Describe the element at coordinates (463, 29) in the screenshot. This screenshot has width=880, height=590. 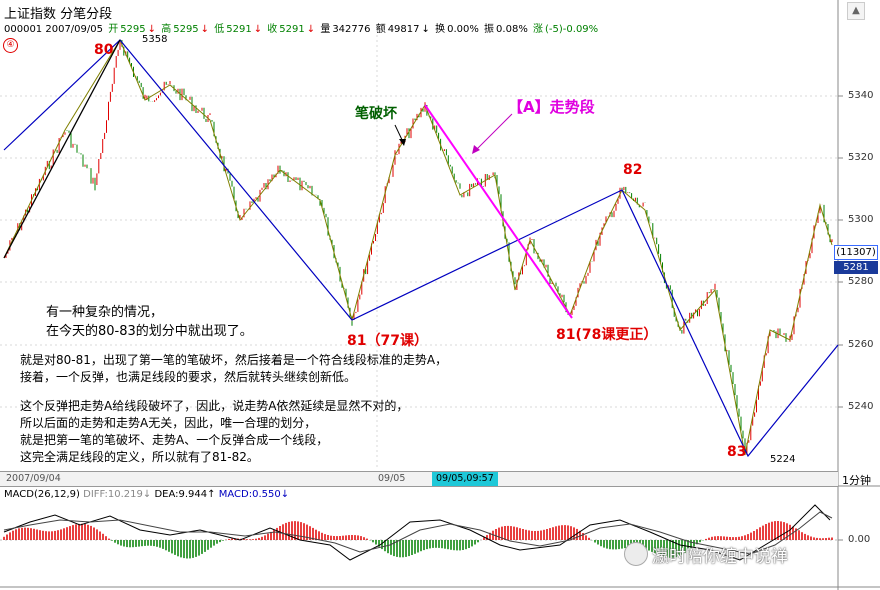
I see `quote-turnover: 0.00%` at that location.